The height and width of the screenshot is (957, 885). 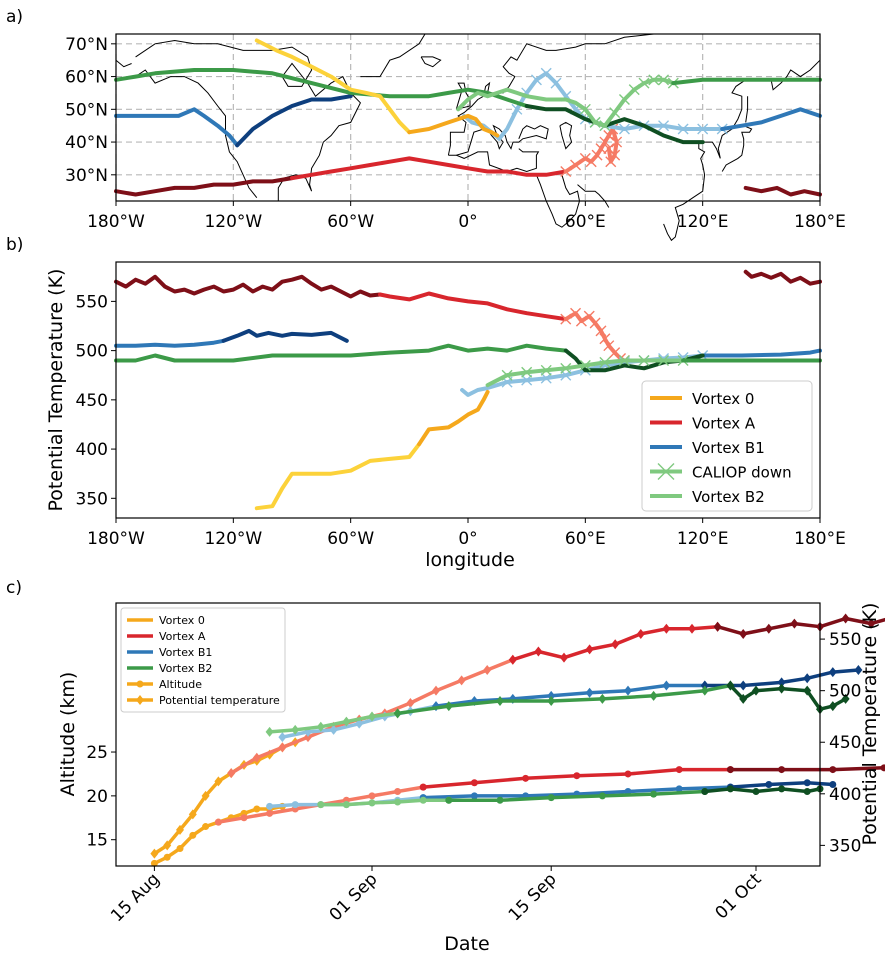 What do you see at coordinates (820, 222) in the screenshot?
I see `panel-a-xtick-label-6: 180°E` at bounding box center [820, 222].